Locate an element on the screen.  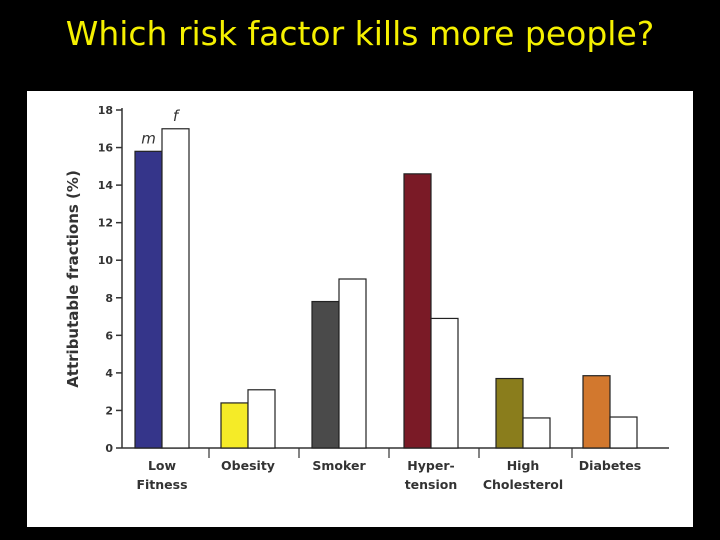
y-axis-title: Attributable fractions (%) is located at coordinates (73, 279).